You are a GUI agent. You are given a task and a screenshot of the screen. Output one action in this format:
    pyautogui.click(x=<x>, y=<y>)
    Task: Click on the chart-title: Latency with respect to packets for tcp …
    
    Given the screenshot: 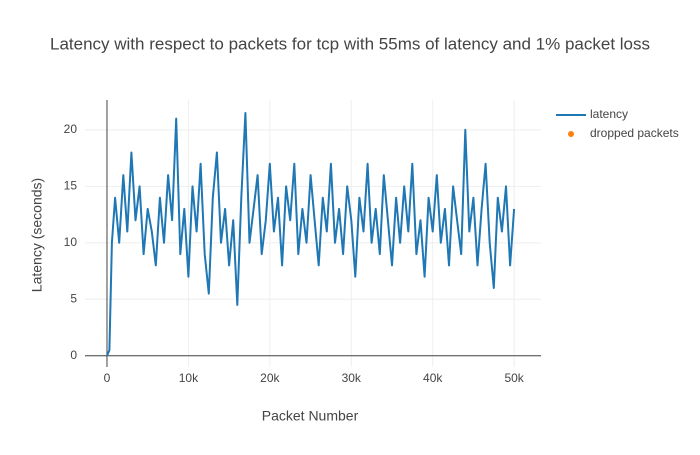 What is the action you would take?
    pyautogui.click(x=350, y=43)
    